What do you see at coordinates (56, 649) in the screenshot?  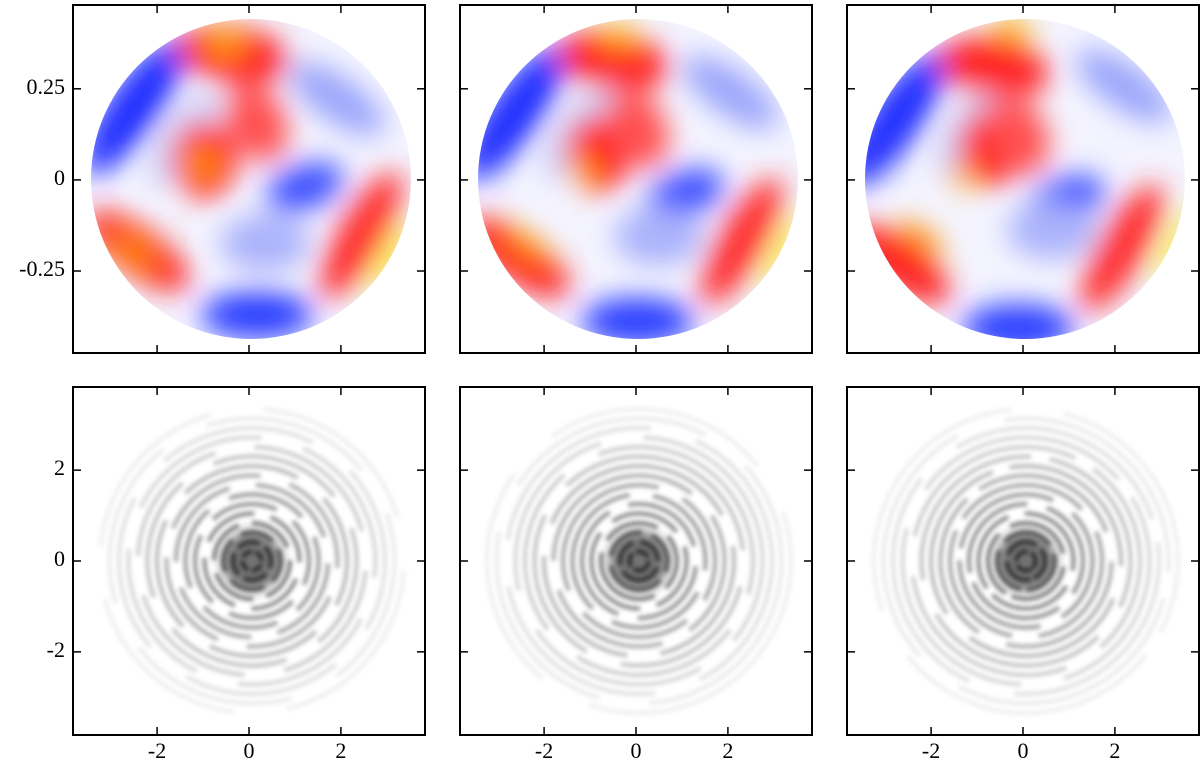 I see `y-tick-label: -2` at bounding box center [56, 649].